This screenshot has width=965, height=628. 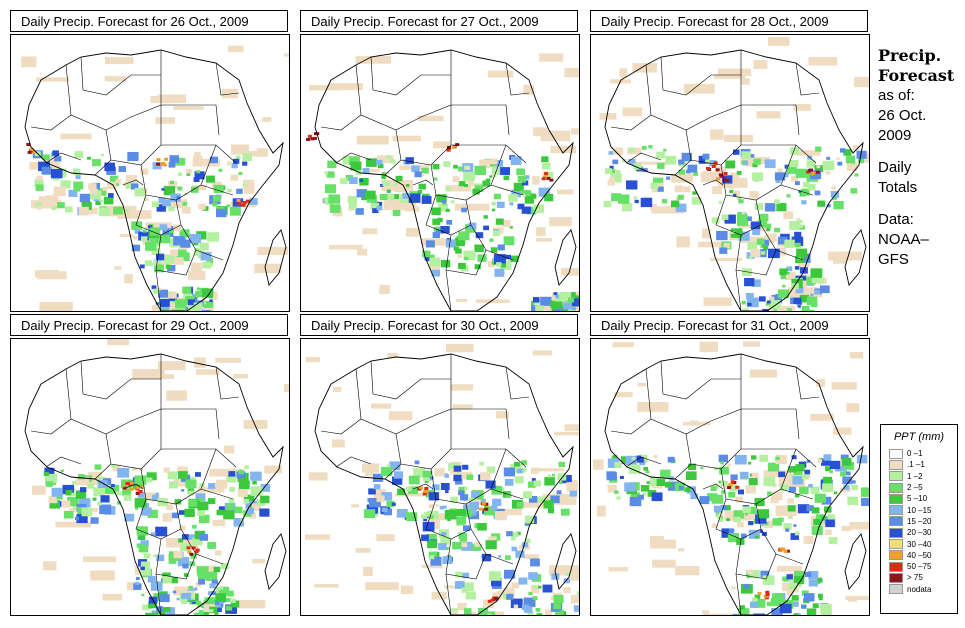 What do you see at coordinates (916, 75) in the screenshot?
I see `side-heading-line2: Forecast` at bounding box center [916, 75].